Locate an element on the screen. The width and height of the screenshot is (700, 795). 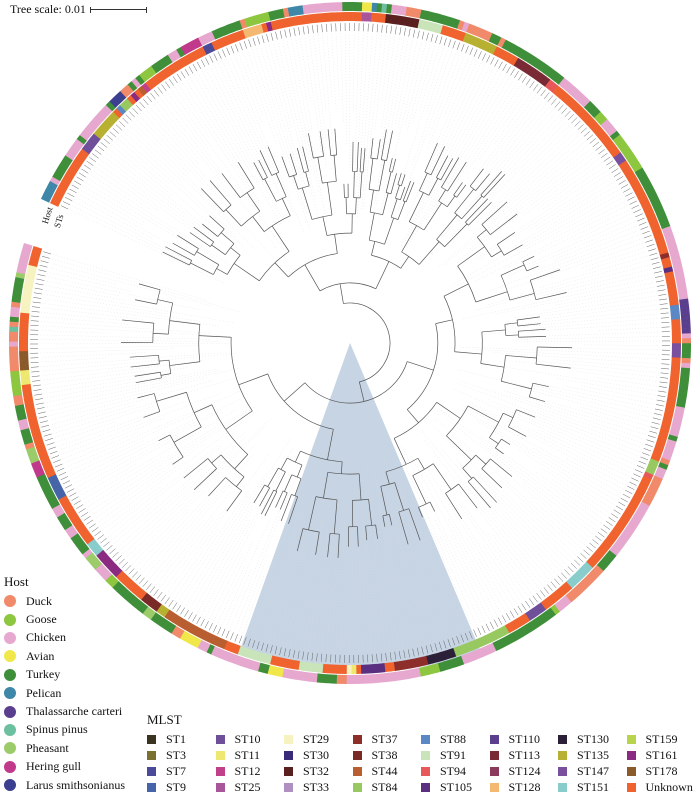
host-legend-label: Turkey is located at coordinates (43, 674).